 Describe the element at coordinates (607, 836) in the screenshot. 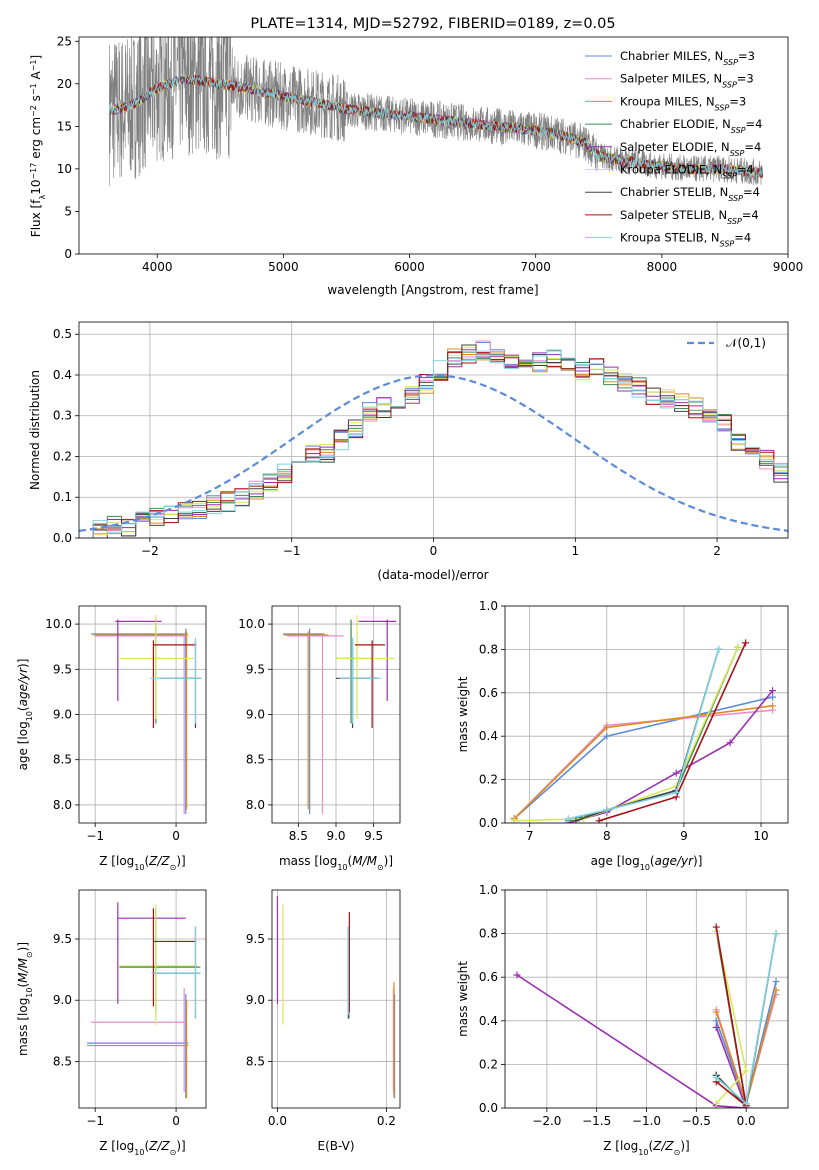

I see `x-tick-label: 8` at that location.